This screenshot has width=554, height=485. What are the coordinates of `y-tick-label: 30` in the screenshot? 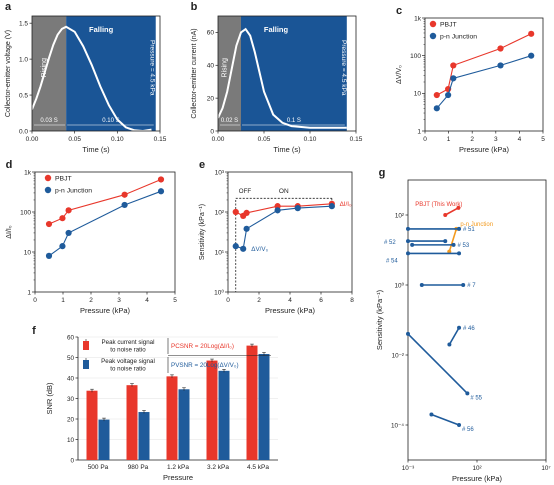 It's located at (71, 399).